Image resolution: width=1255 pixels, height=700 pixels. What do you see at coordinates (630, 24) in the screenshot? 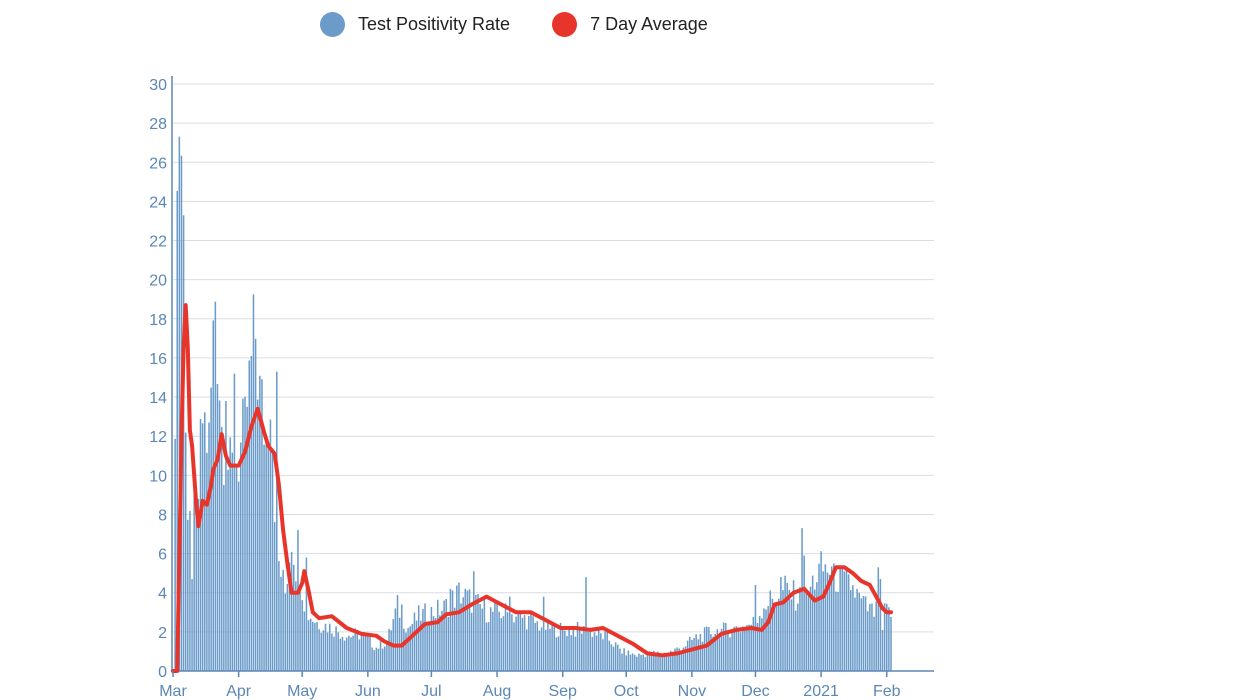
I see `legend-item-7-day-average: 7 Day Average` at bounding box center [630, 24].